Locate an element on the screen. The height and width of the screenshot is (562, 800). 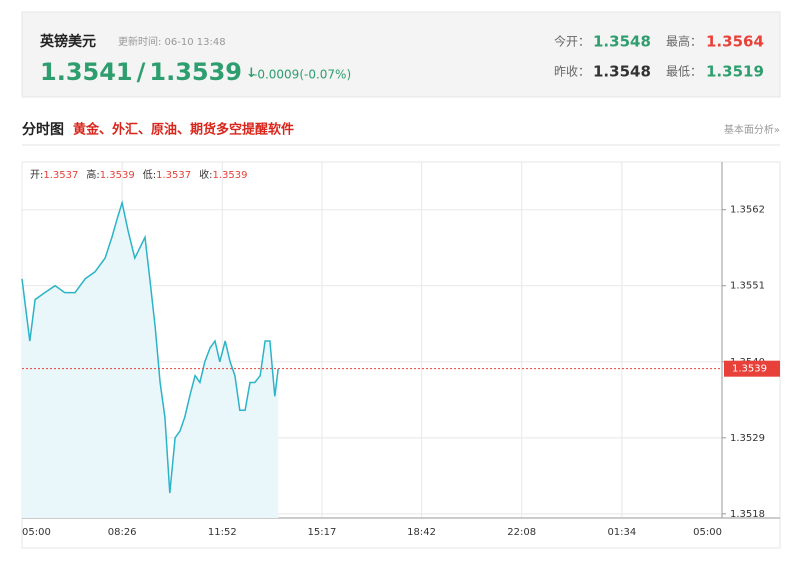
analysis-link: 基本面分析» is located at coordinates (752, 129).